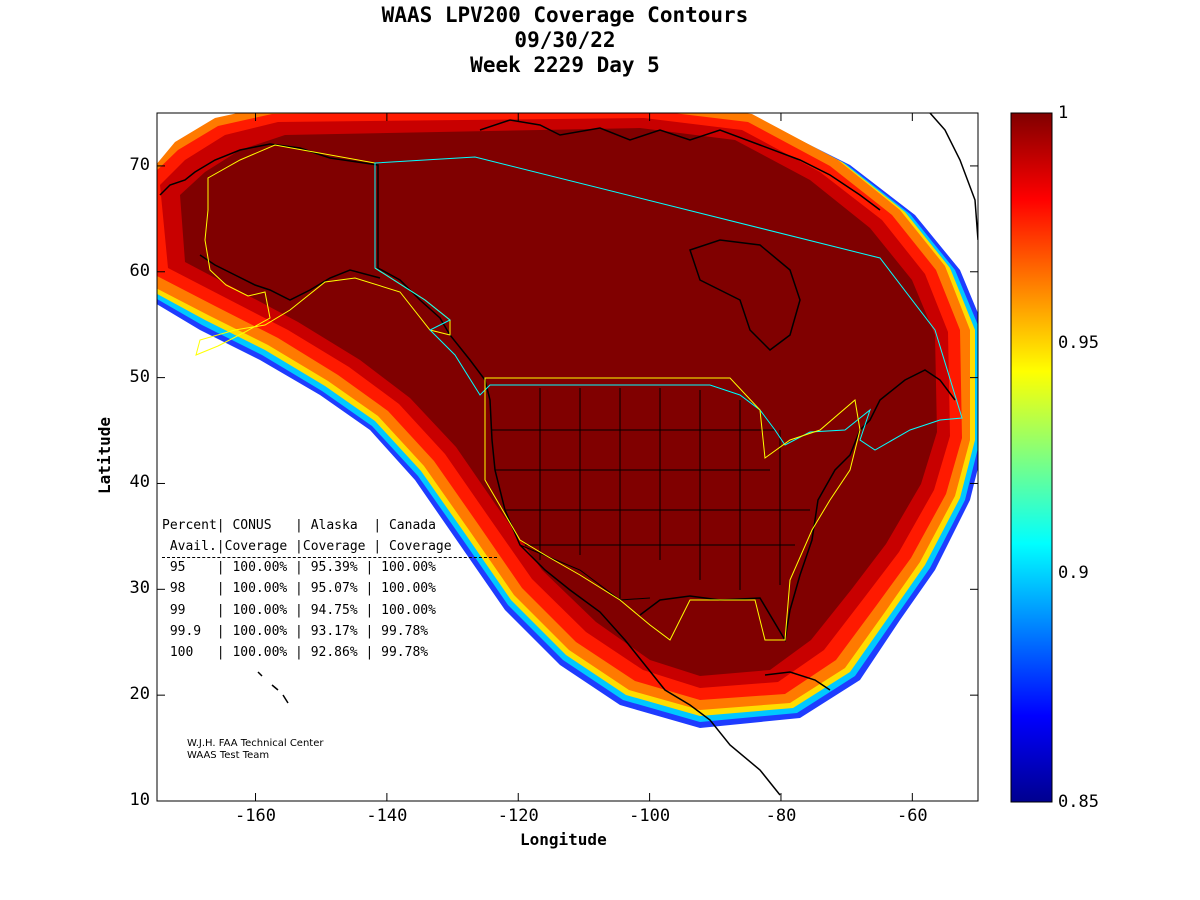  What do you see at coordinates (518, 816) in the screenshot?
I see `x-tick-label: -120` at bounding box center [518, 816].